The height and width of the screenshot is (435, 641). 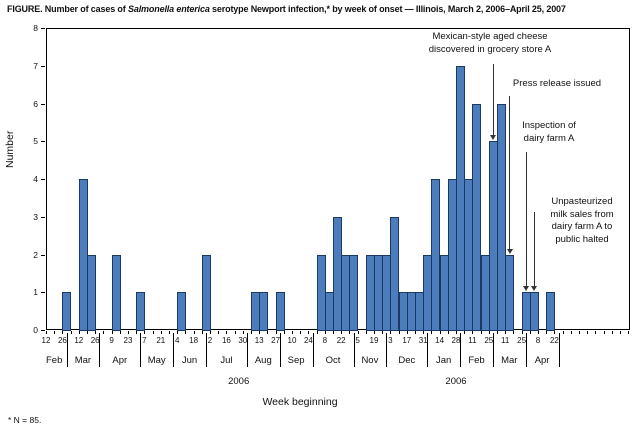 I want to click on bar-week-apr-15-2007, so click(x=551, y=311).